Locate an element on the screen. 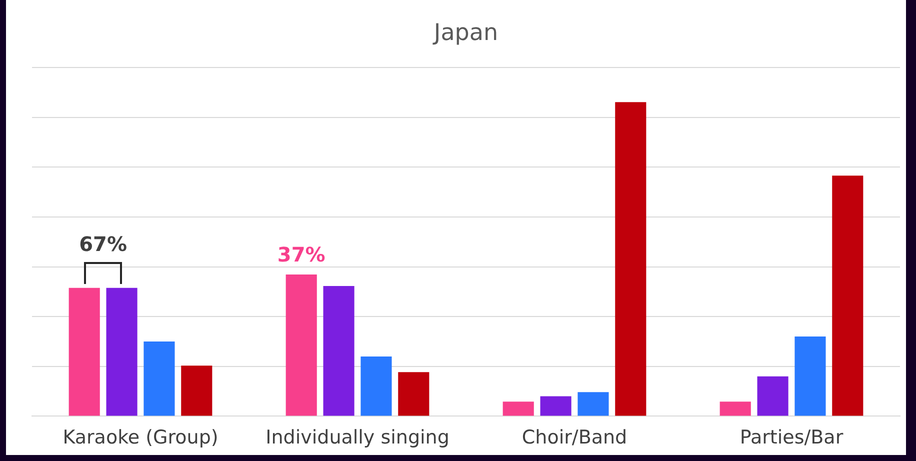 The image size is (916, 461). data-label: 37% is located at coordinates (301, 254).